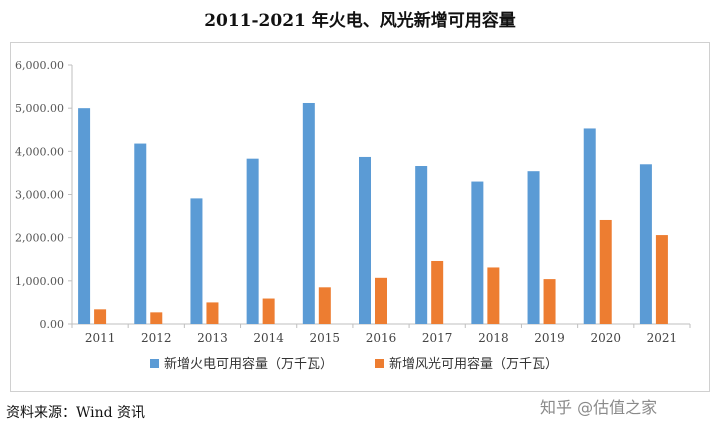 The height and width of the screenshot is (430, 720). Describe the element at coordinates (360, 21) in the screenshot. I see `chart-title: 2011-2021 年火电、风光新增可用容量` at that location.